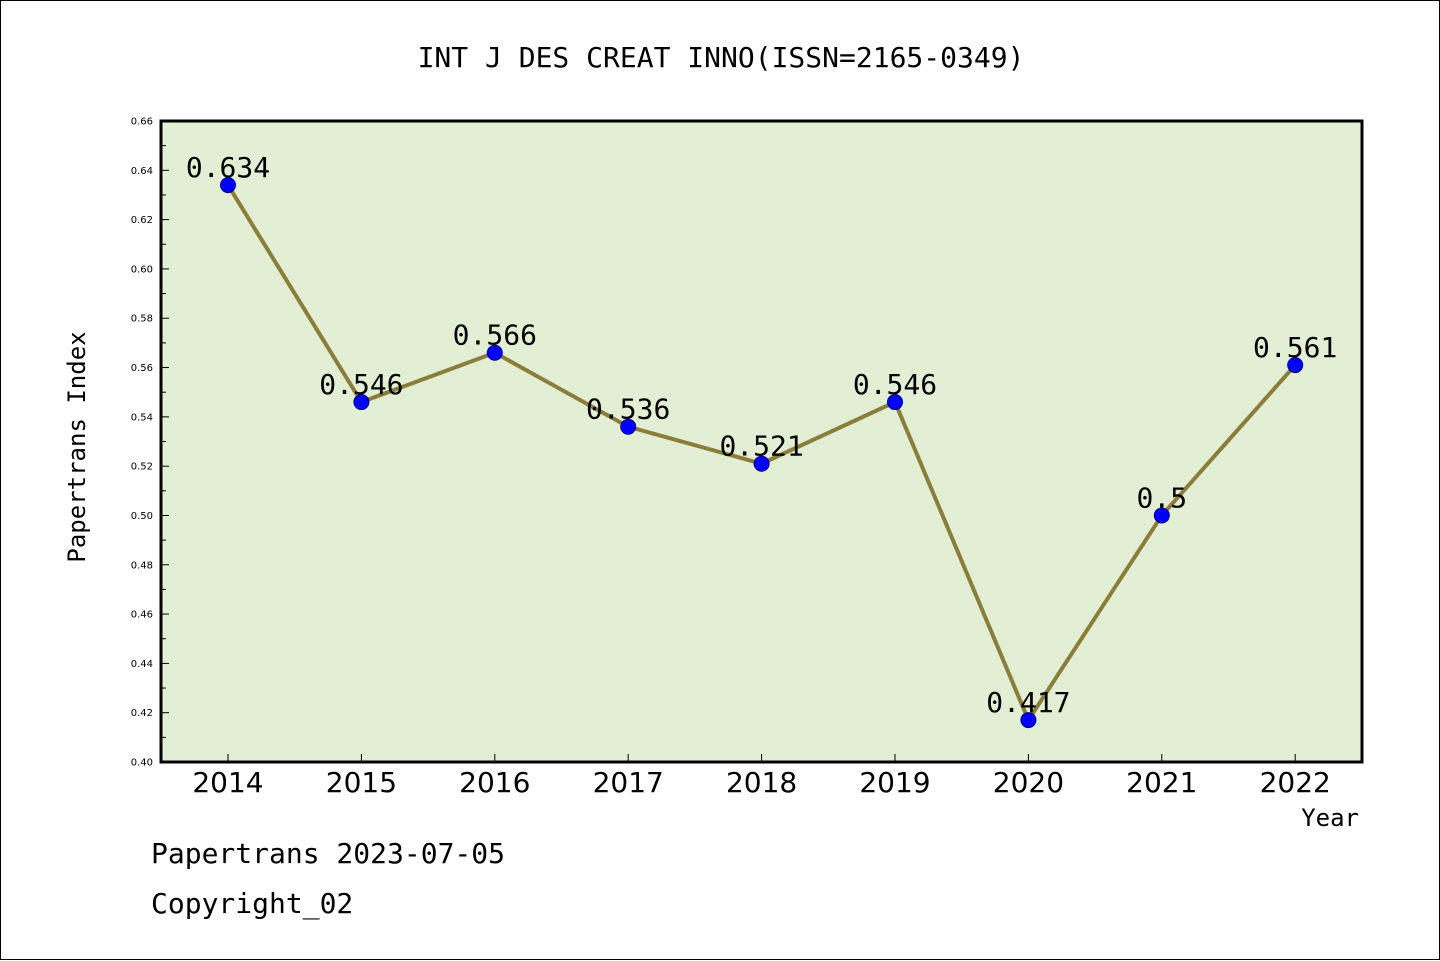 This screenshot has height=961, width=1440. Describe the element at coordinates (252, 903) in the screenshot. I see `copyright-text: Copyright_02` at that location.